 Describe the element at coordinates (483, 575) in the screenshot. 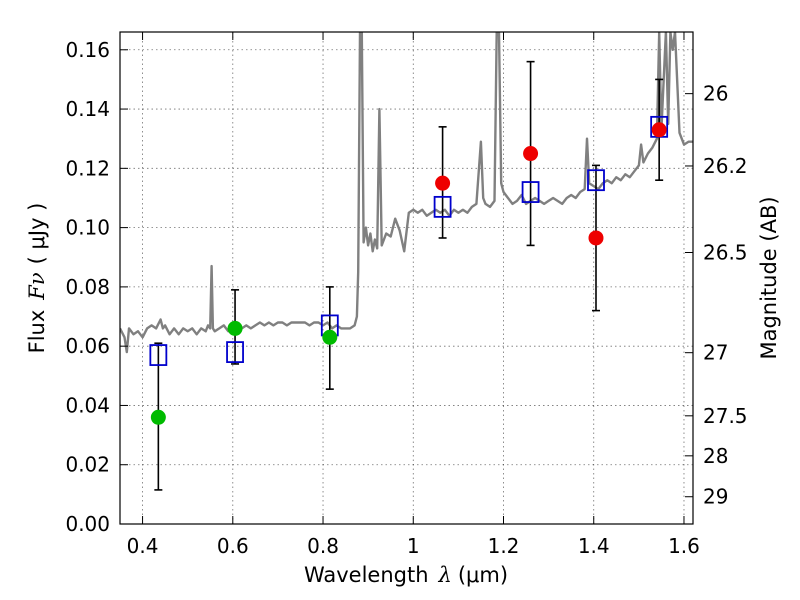

I see `x-axis-unit: (μm)` at that location.